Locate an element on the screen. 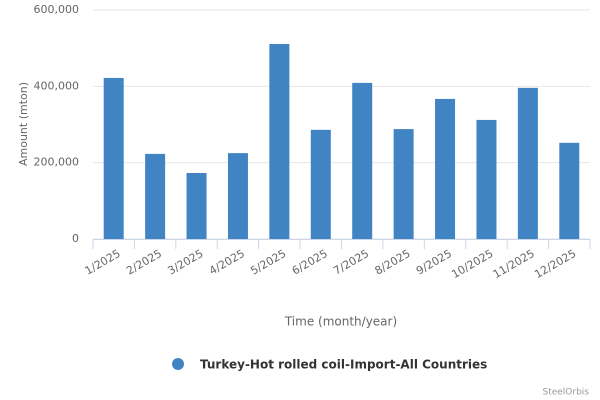 This screenshot has width=600, height=400. x-tick-label: 5/2025 is located at coordinates (268, 262).